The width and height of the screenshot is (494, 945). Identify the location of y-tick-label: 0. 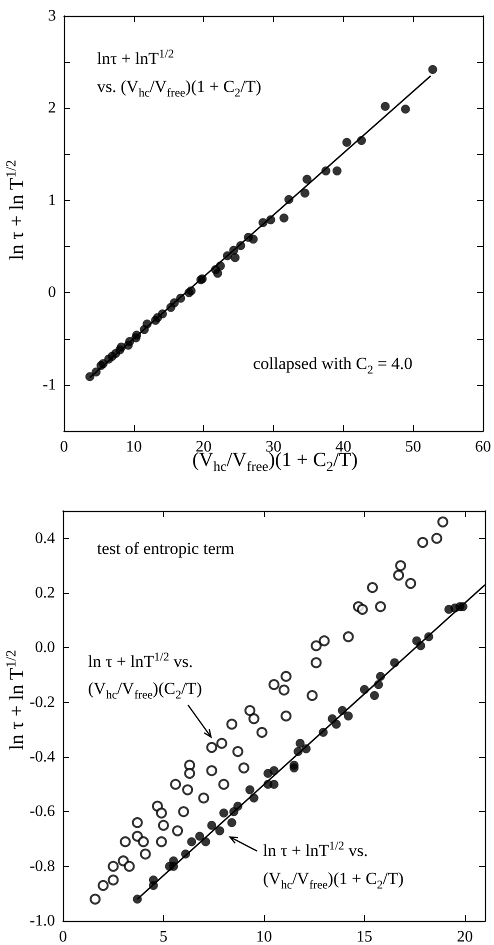
(52, 293).